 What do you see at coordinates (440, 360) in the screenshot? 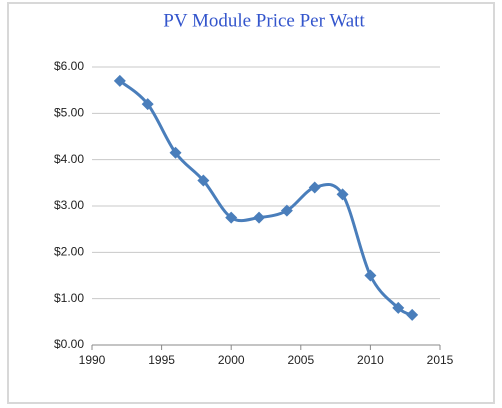
I see `x-tick-label: 2015` at bounding box center [440, 360].